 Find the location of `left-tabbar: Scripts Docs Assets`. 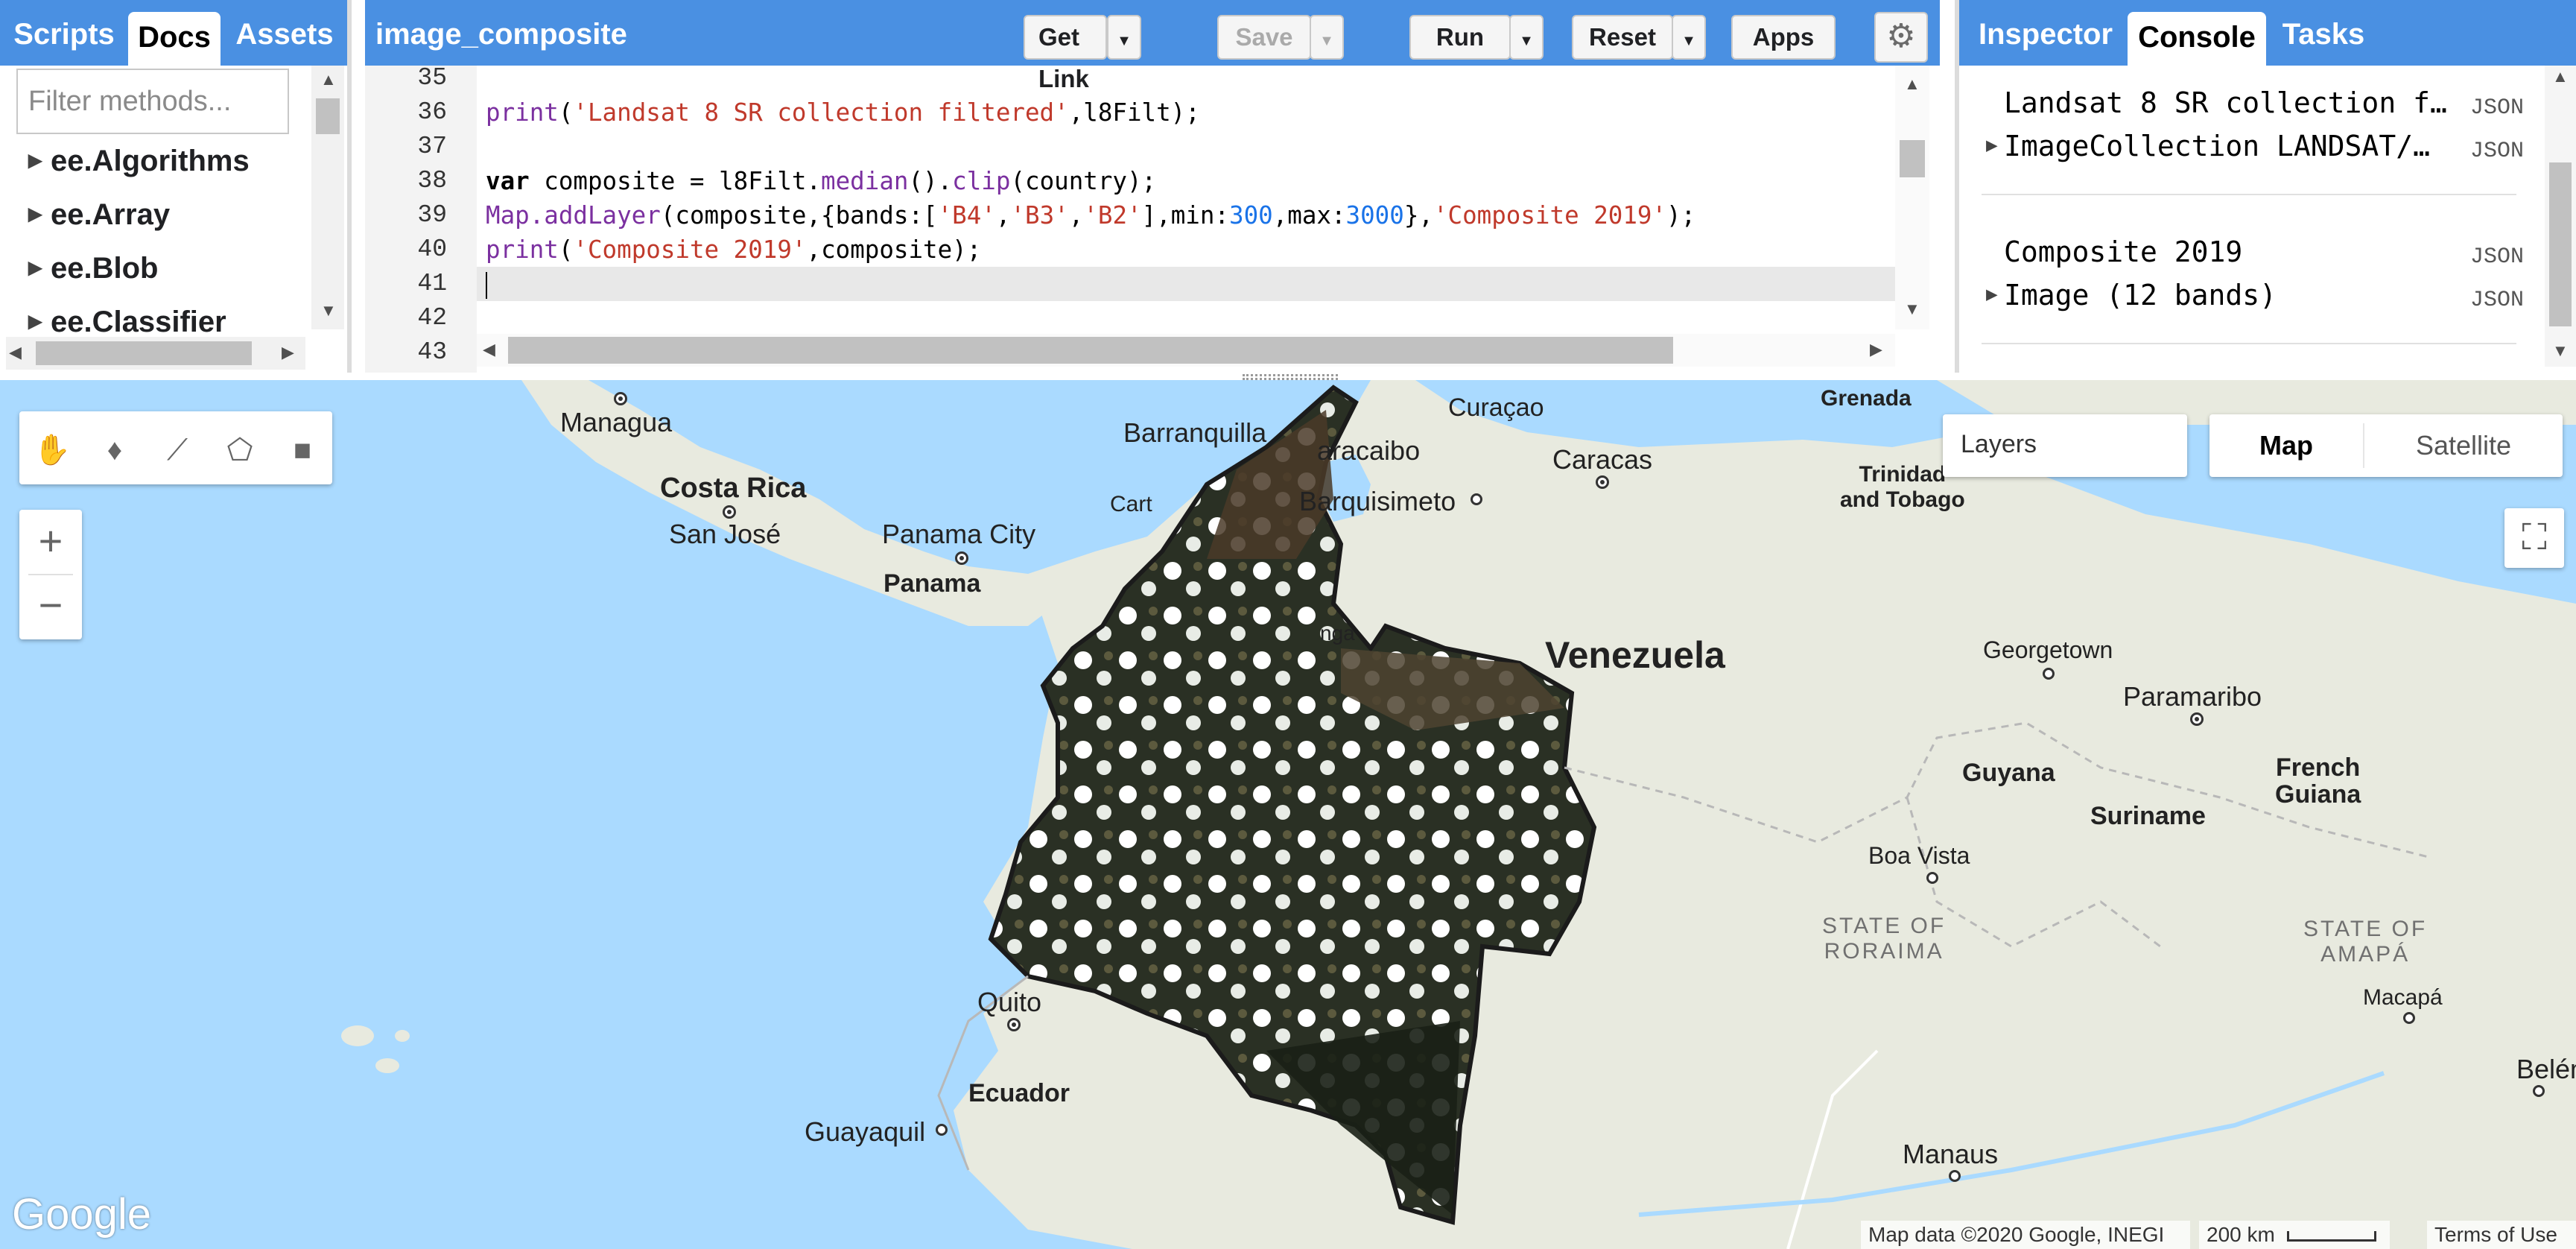

left-tabbar: Scripts Docs Assets is located at coordinates (174, 33).